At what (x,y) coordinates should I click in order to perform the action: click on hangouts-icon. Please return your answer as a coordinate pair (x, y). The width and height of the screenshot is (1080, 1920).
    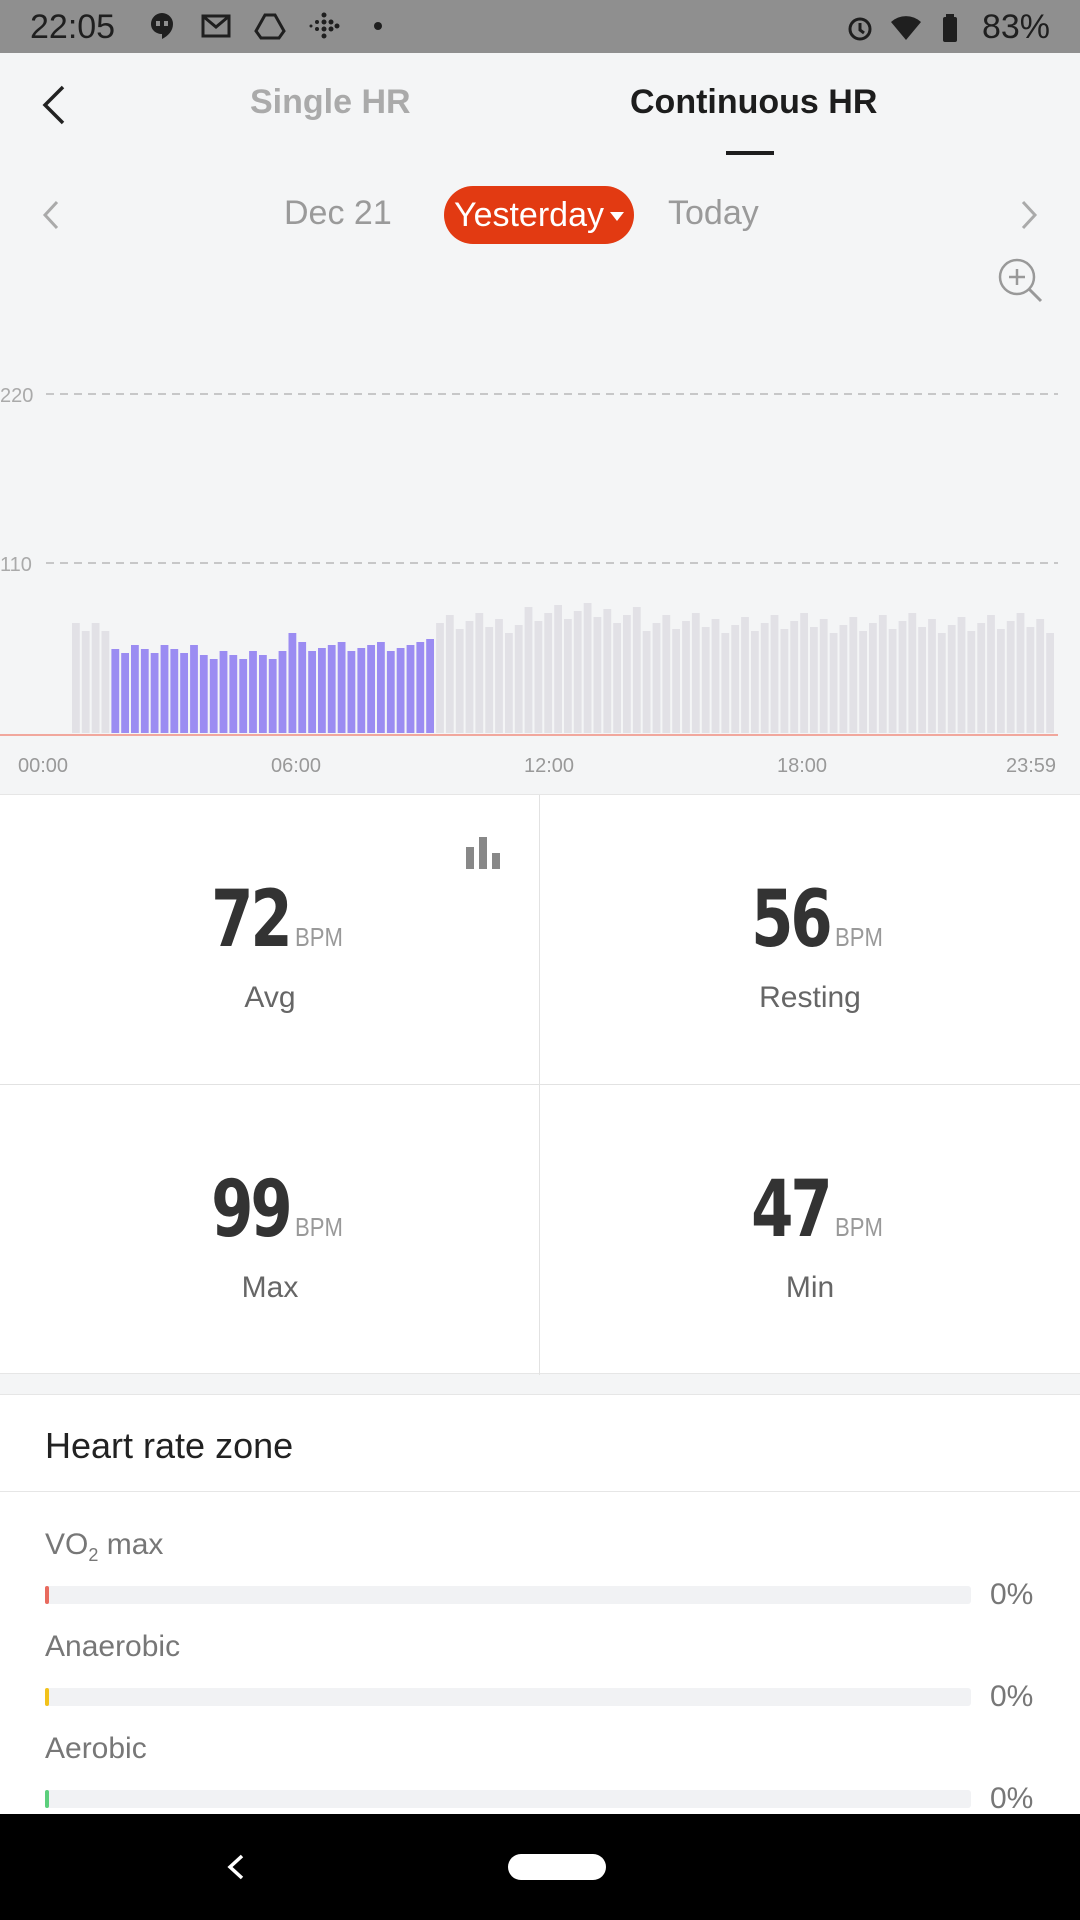
    Looking at the image, I should click on (162, 26).